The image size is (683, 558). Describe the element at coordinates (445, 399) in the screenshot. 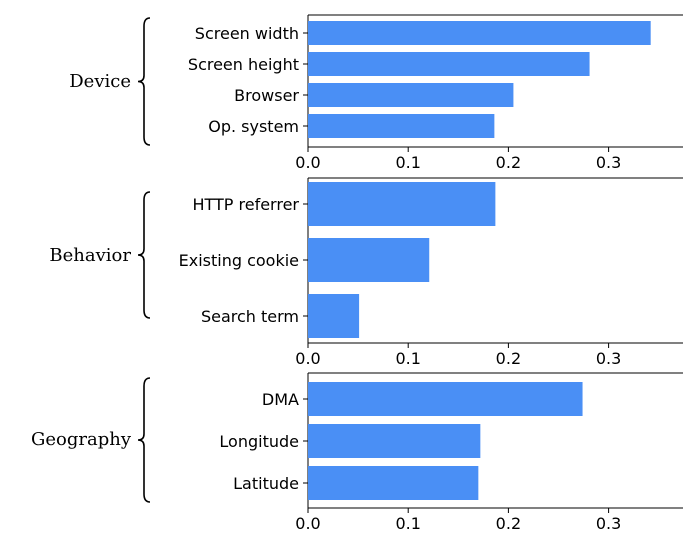

I see `bar-dma` at that location.